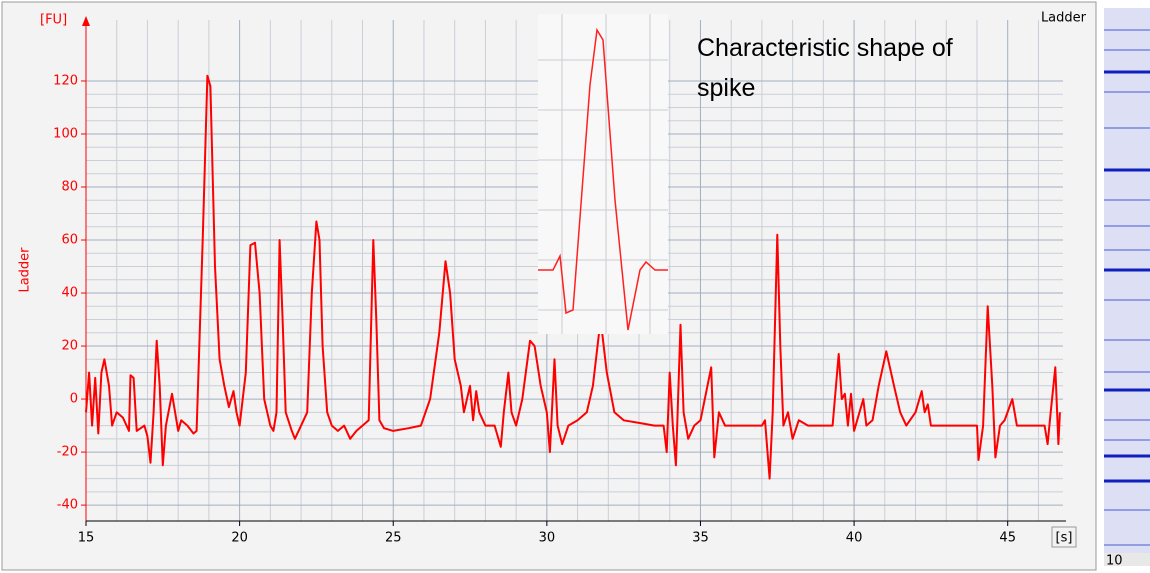 Image resolution: width=1150 pixels, height=573 pixels. I want to click on y-tick-label: 40, so click(69, 293).